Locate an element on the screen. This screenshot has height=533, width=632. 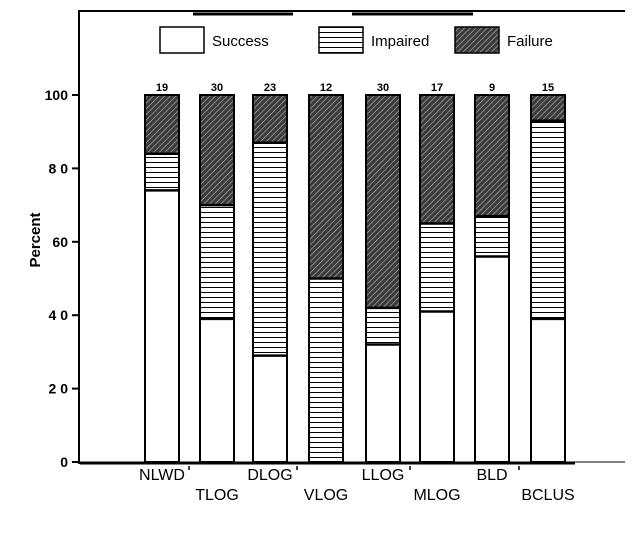
bar-failure-tlog is located at coordinates (217, 150).